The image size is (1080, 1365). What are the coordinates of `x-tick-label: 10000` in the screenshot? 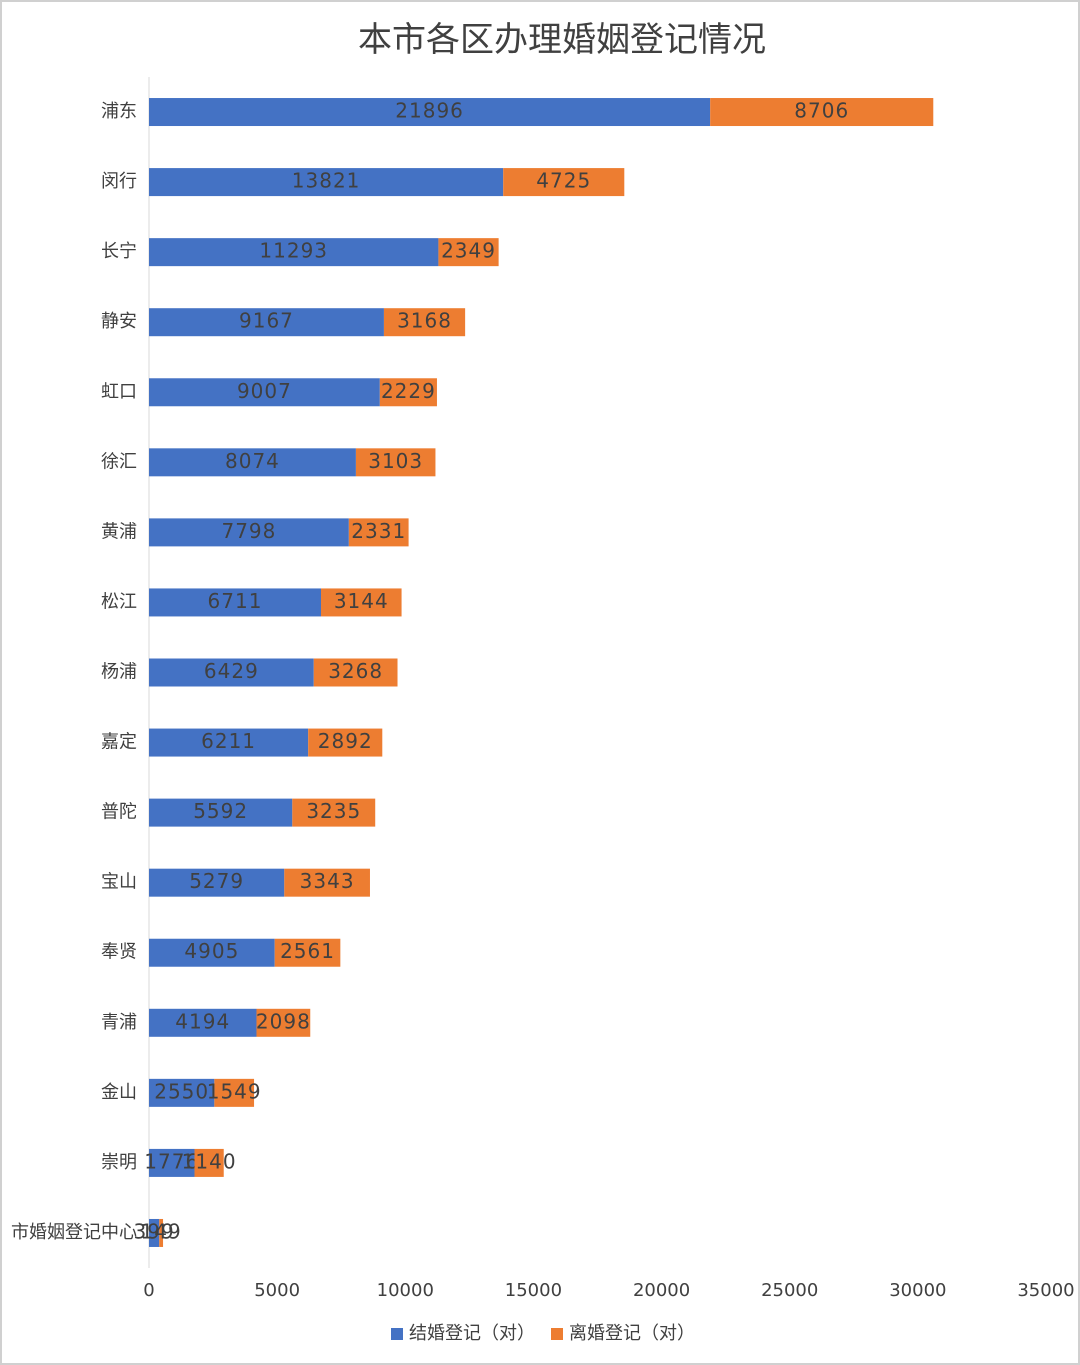 It's located at (405, 1290).